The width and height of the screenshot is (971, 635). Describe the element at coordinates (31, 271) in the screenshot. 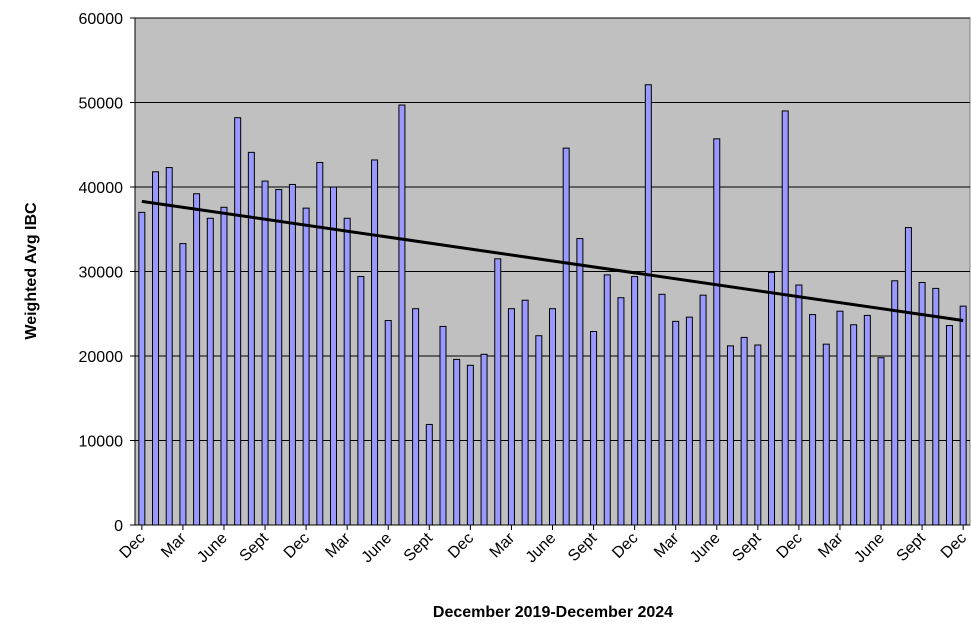

I see `y-axis-title: Weighted Avg IBC` at that location.